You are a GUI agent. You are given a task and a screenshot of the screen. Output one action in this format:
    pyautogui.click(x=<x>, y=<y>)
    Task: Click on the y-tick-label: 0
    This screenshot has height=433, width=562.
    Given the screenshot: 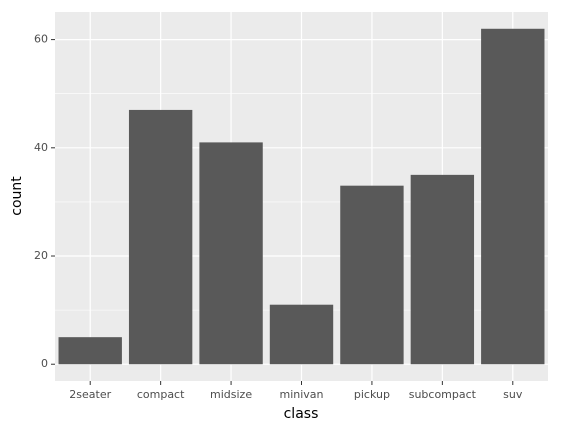 What is the action you would take?
    pyautogui.click(x=44, y=363)
    